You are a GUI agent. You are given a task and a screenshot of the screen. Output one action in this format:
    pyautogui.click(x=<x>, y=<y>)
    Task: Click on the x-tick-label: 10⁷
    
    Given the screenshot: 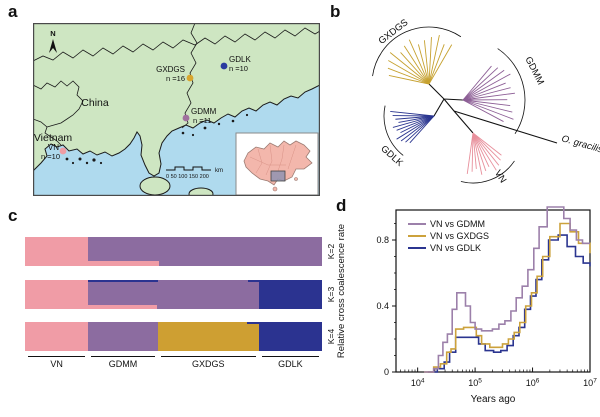 What is the action you would take?
    pyautogui.click(x=590, y=383)
    